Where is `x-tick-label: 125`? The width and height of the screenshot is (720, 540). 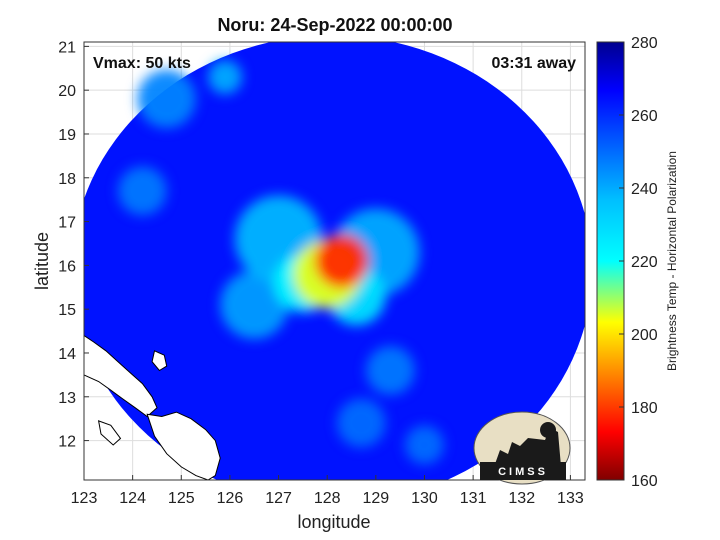
x-tick-label: 125 is located at coordinates (181, 498).